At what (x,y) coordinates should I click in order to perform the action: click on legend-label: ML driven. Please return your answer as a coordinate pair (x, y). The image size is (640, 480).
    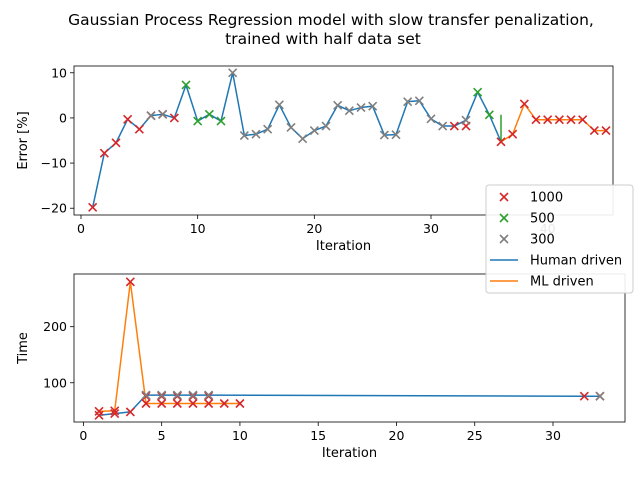
    Looking at the image, I should click on (562, 282).